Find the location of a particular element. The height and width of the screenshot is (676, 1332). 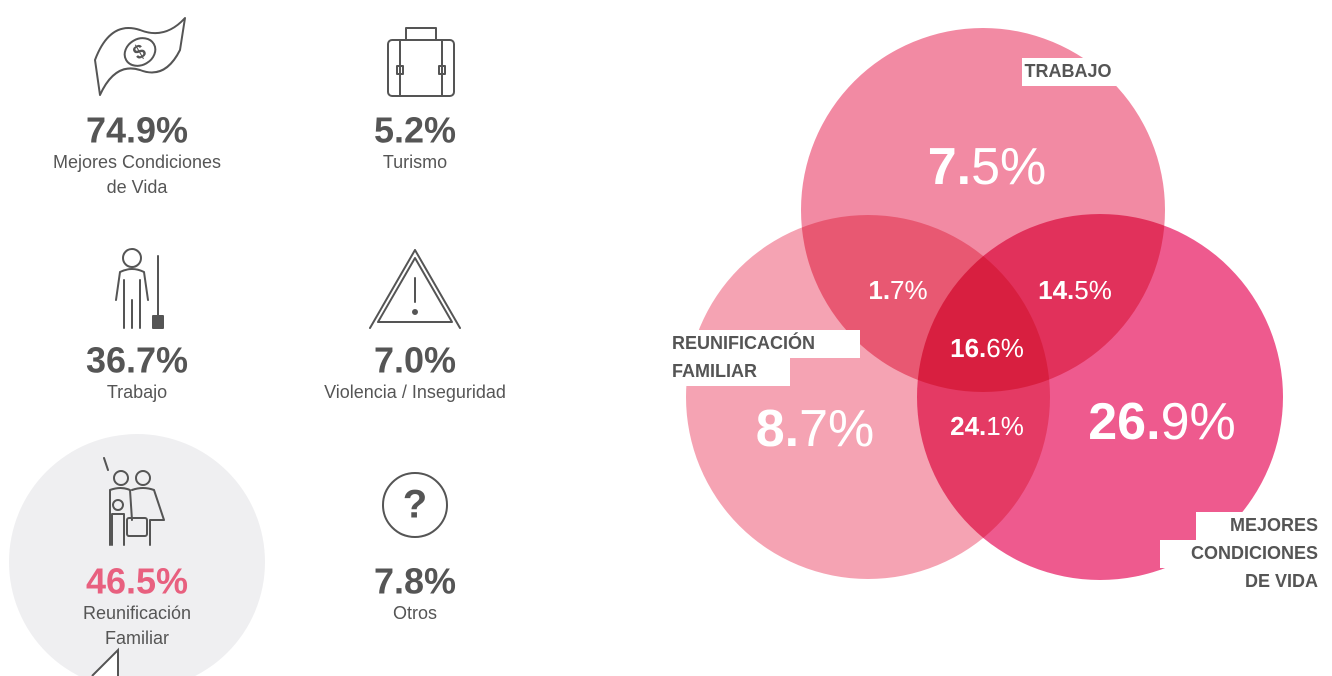

pointer is located at coordinates (105, 661).